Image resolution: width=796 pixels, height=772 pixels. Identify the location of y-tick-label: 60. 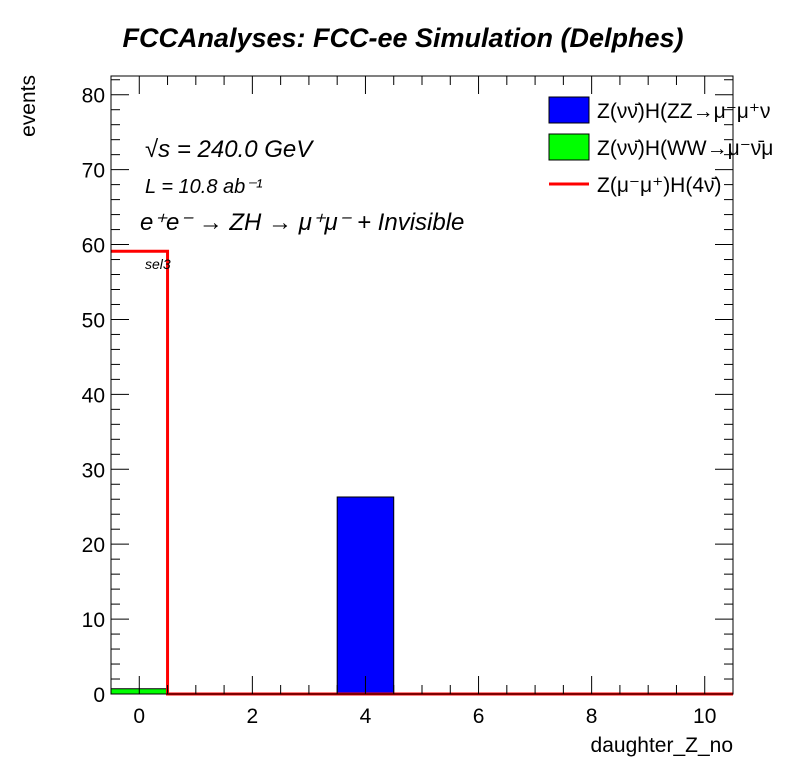
(93, 246).